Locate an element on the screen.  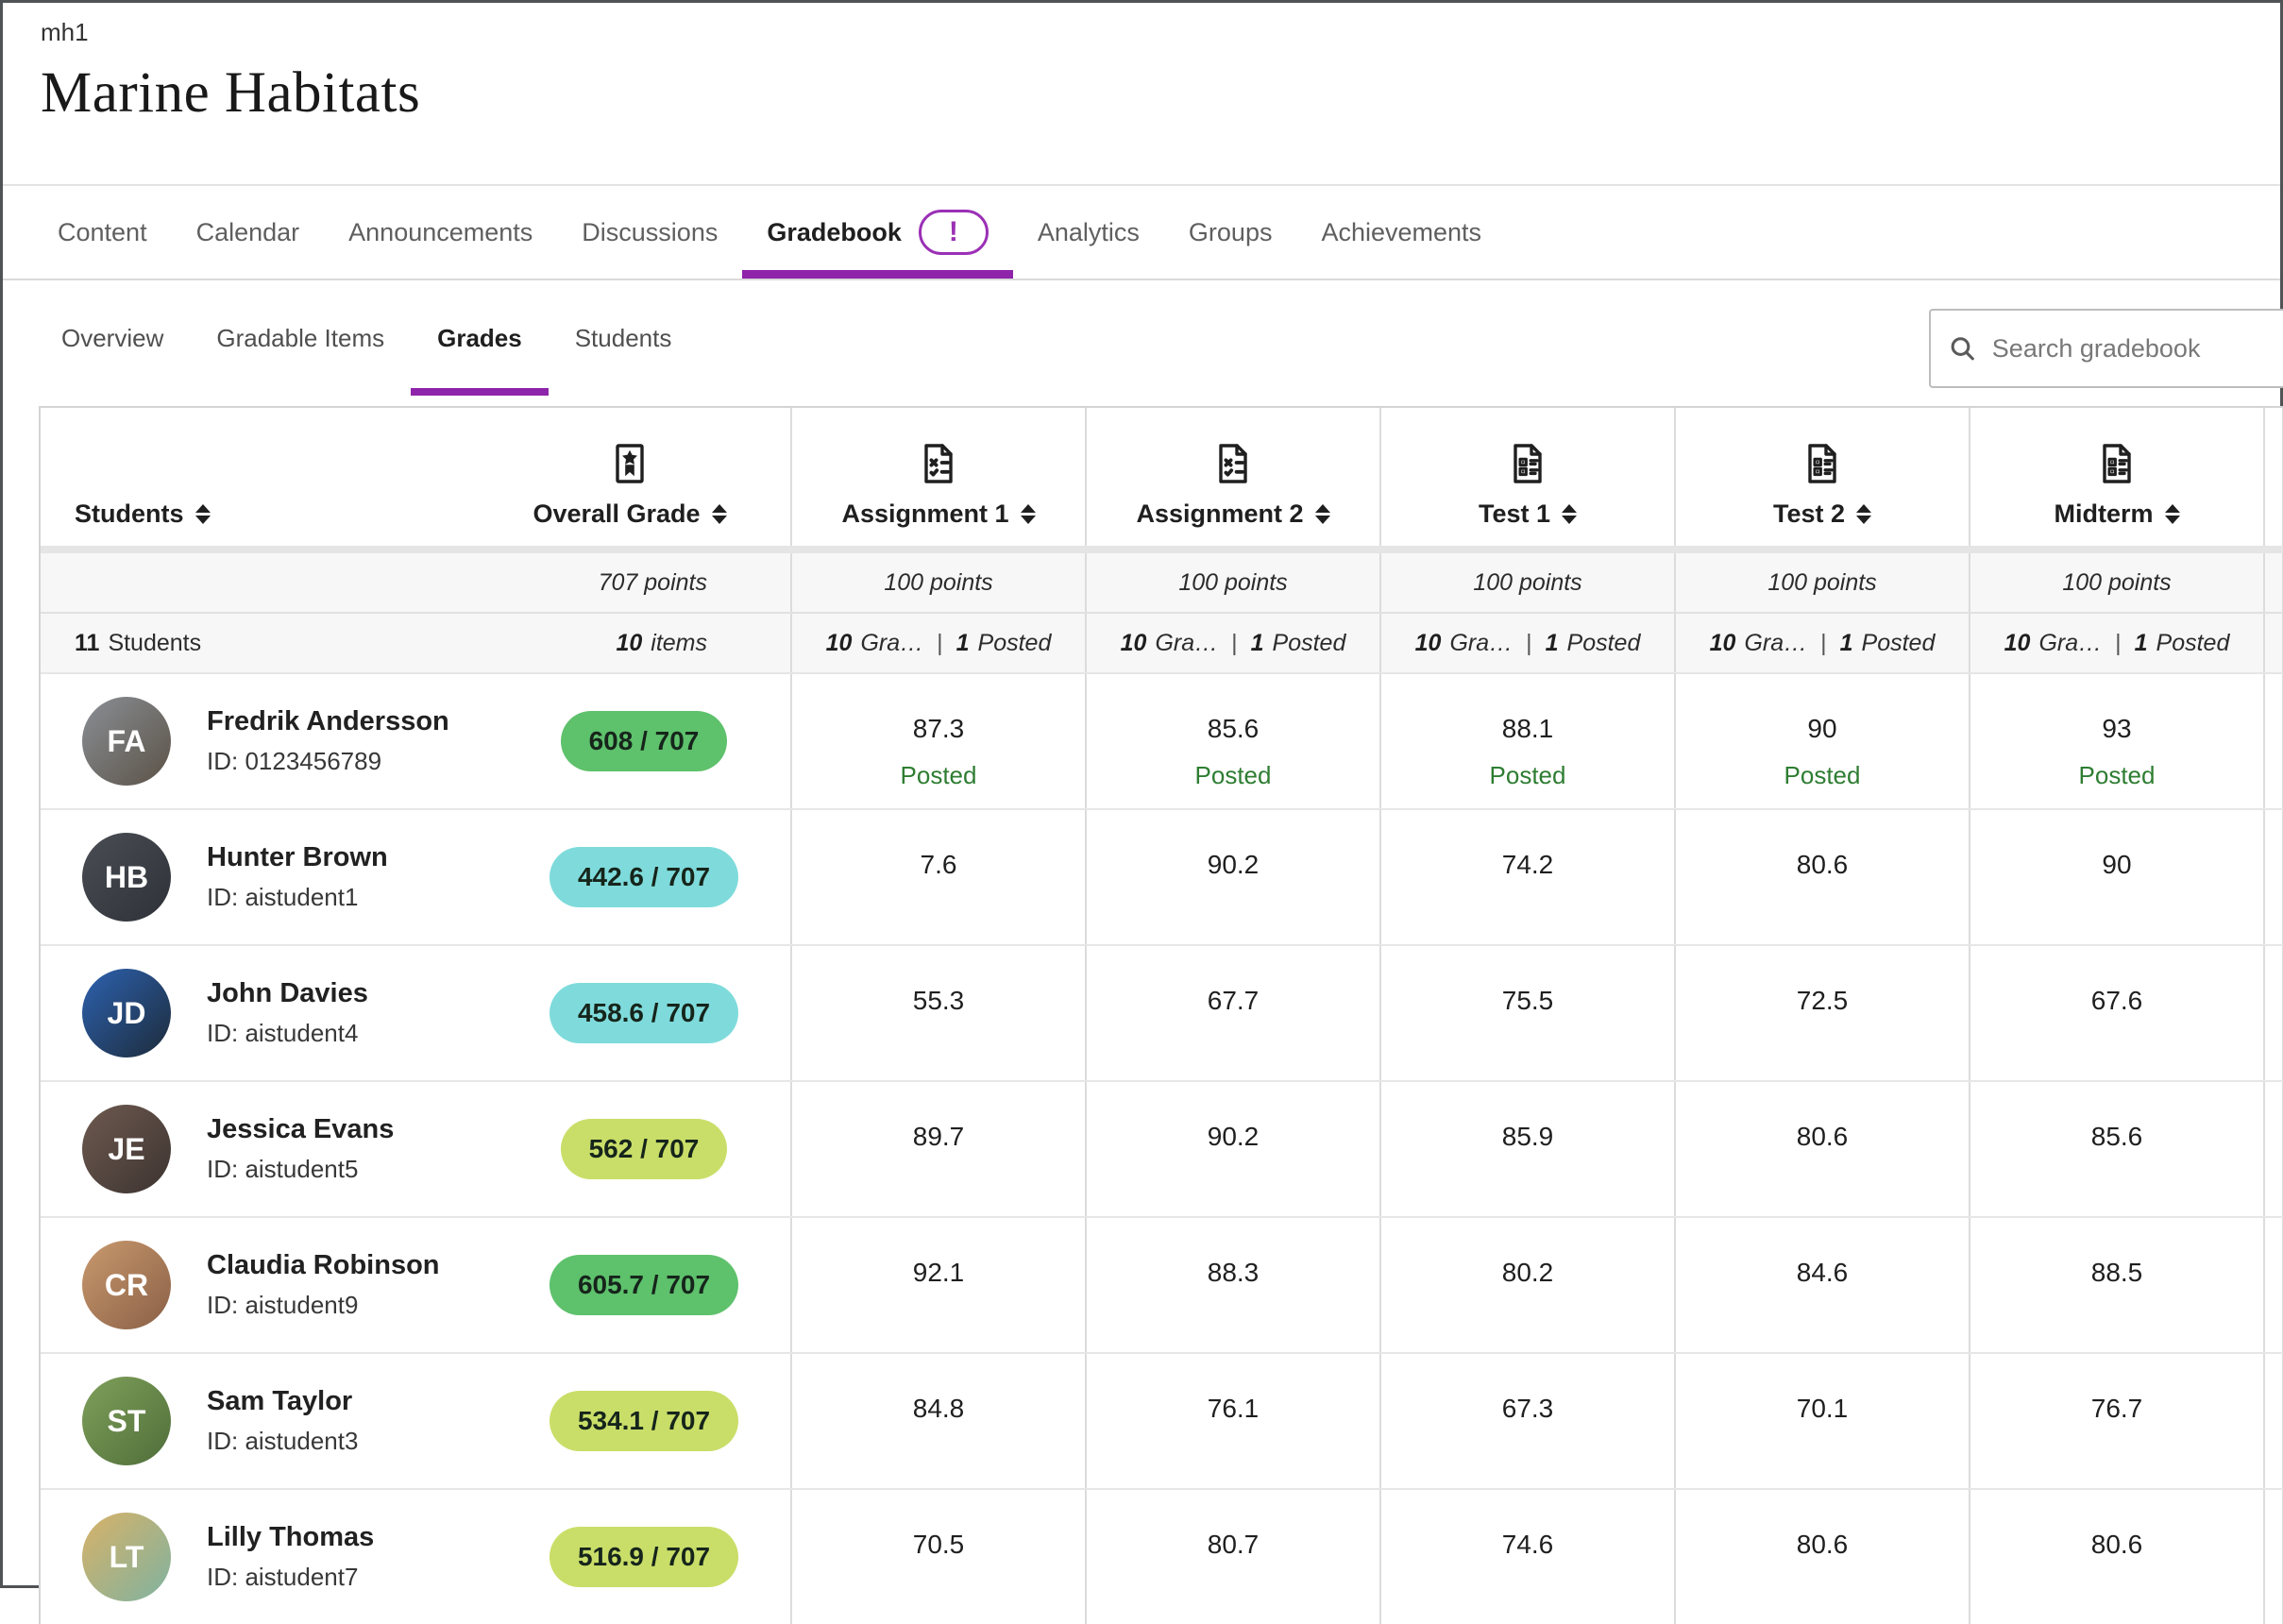
overall-grade-pill: 442.6 / 707 is located at coordinates (644, 877).